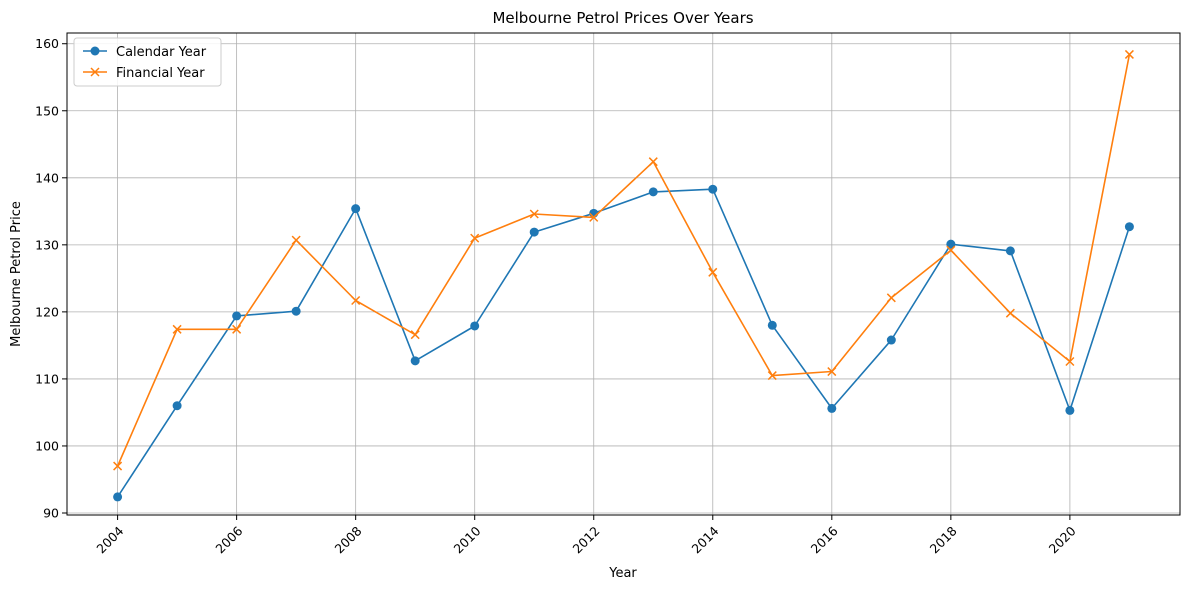  Describe the element at coordinates (1062, 539) in the screenshot. I see `x-tick-label: 2020` at that location.